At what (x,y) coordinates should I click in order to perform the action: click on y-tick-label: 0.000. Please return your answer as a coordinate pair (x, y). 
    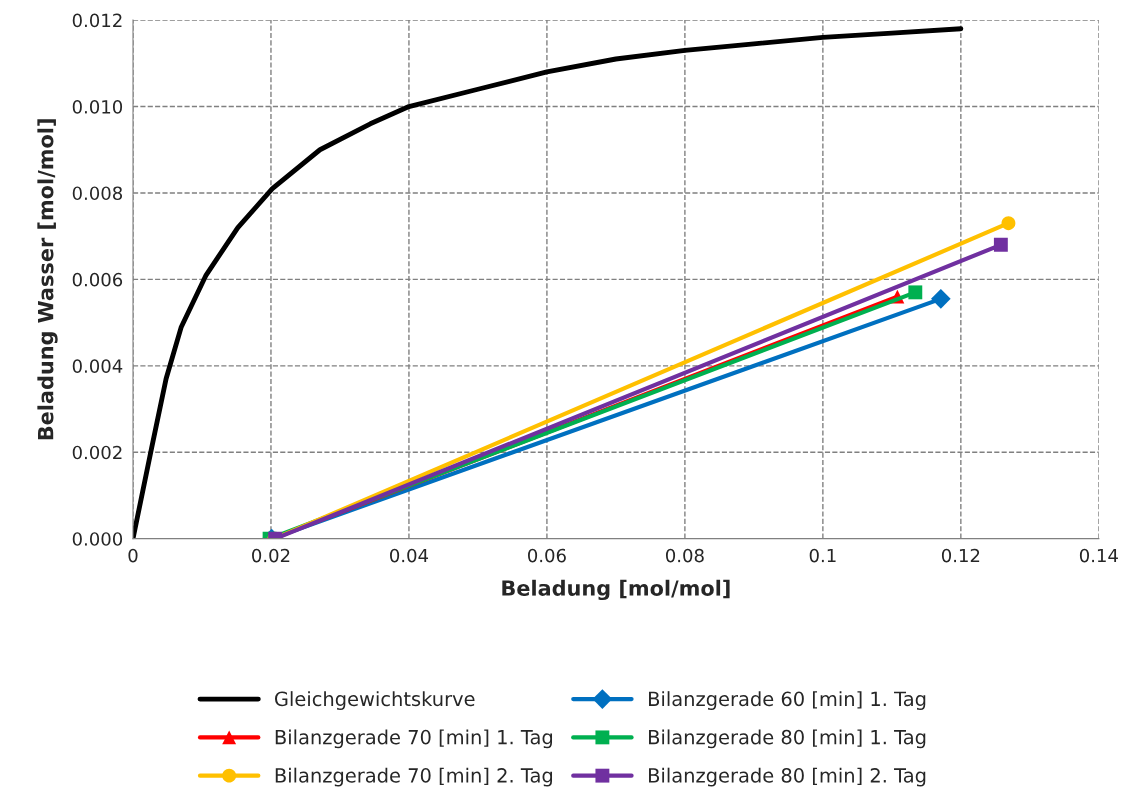
    Looking at the image, I should click on (97, 539).